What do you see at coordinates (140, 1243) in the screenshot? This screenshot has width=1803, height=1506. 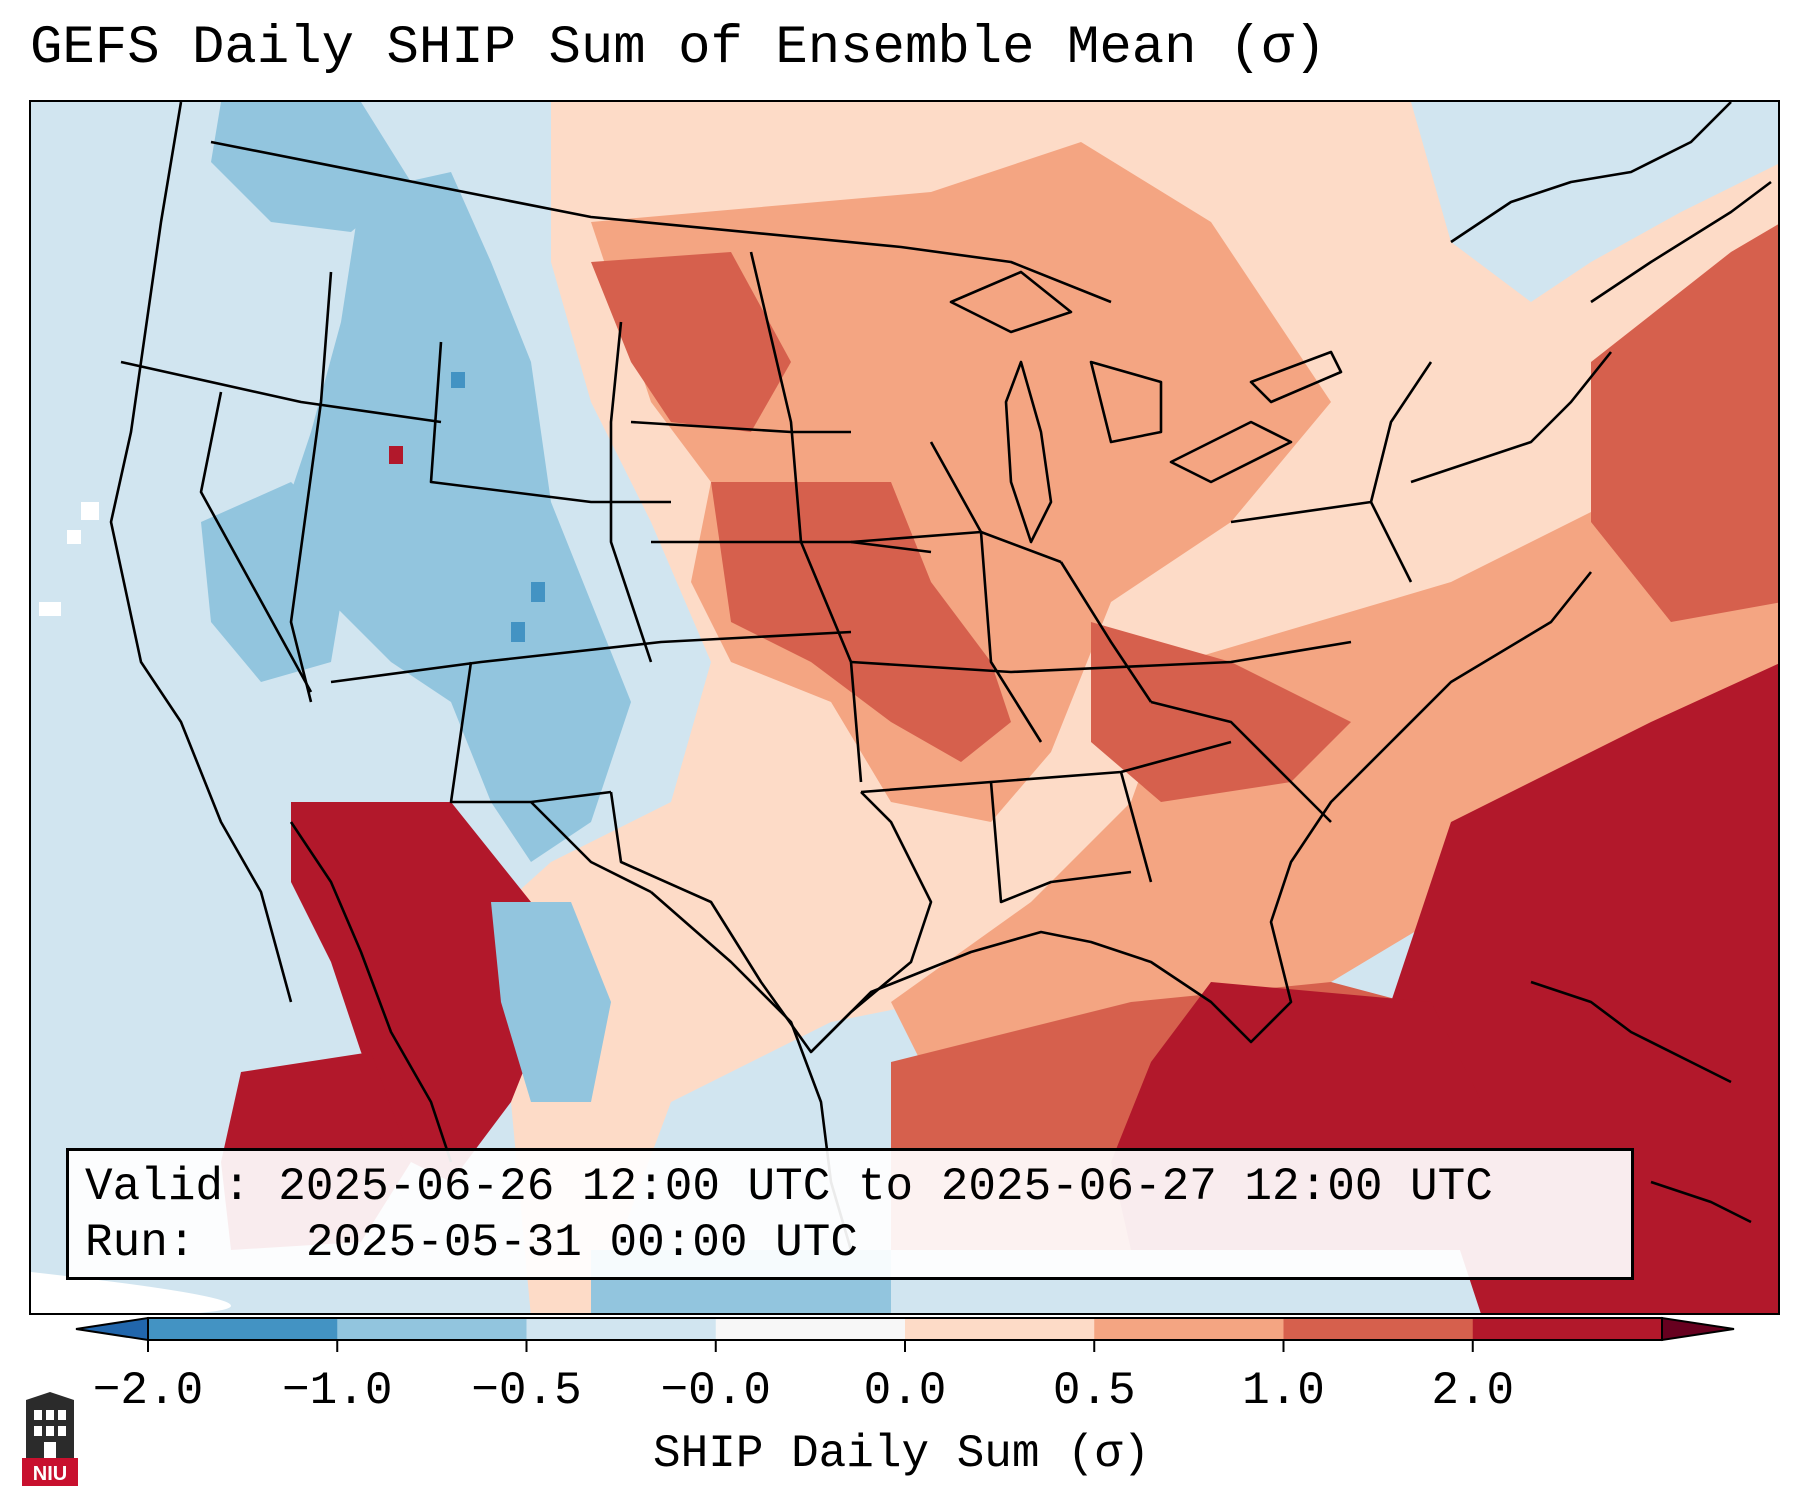 I see `run-label: Run:` at bounding box center [140, 1243].